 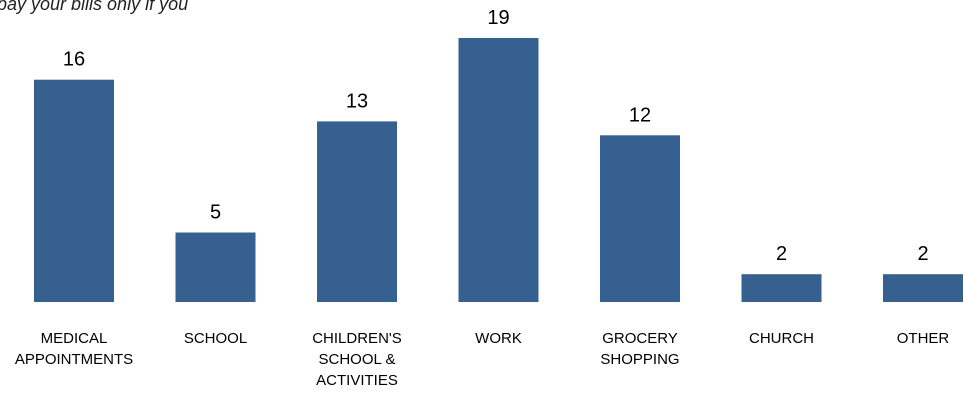 What do you see at coordinates (498, 338) in the screenshot?
I see `category-label-3: WORK` at bounding box center [498, 338].